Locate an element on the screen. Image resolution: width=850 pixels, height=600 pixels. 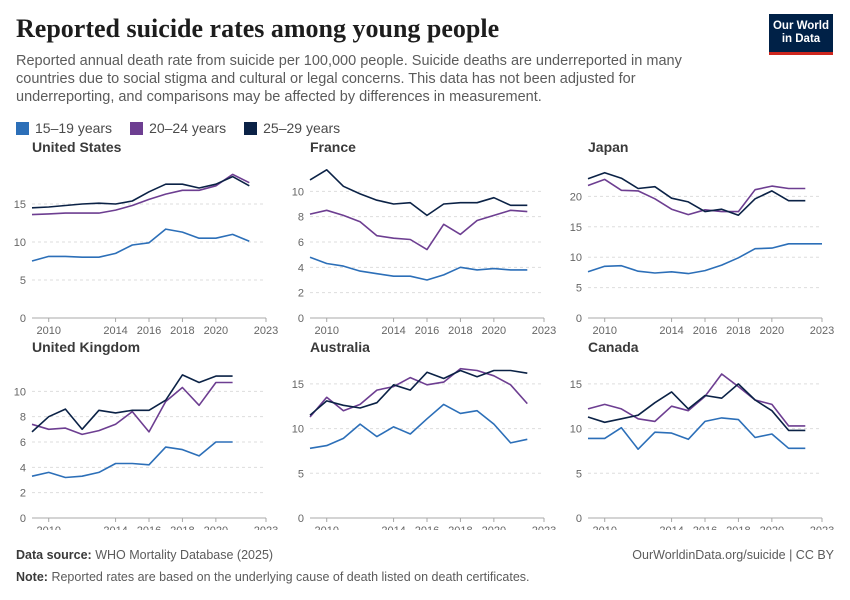
source-label: Data source: is located at coordinates (54, 555).